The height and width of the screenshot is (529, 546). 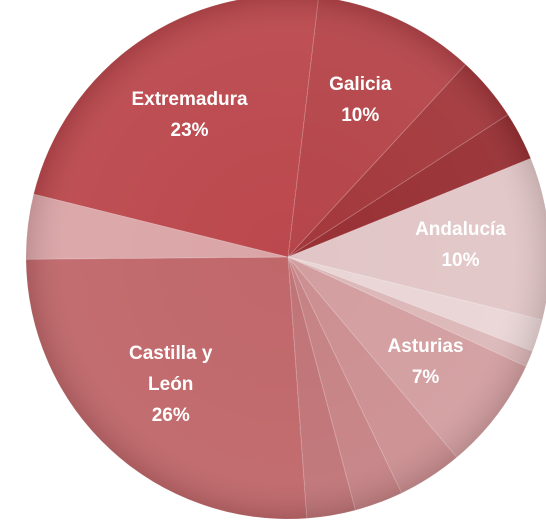 What do you see at coordinates (171, 368) in the screenshot?
I see `category-label: Castilla y León` at bounding box center [171, 368].